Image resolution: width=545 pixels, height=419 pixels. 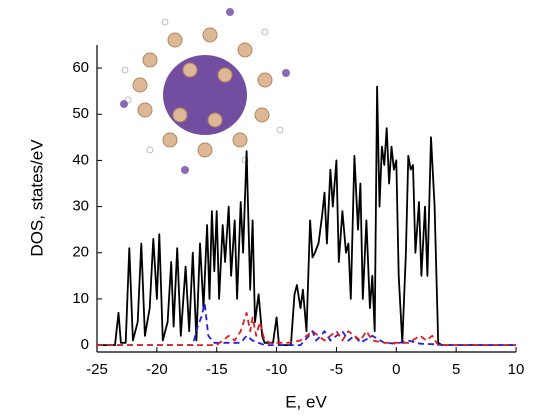 What do you see at coordinates (217, 369) in the screenshot?
I see `x-tick-label: -15` at bounding box center [217, 369].